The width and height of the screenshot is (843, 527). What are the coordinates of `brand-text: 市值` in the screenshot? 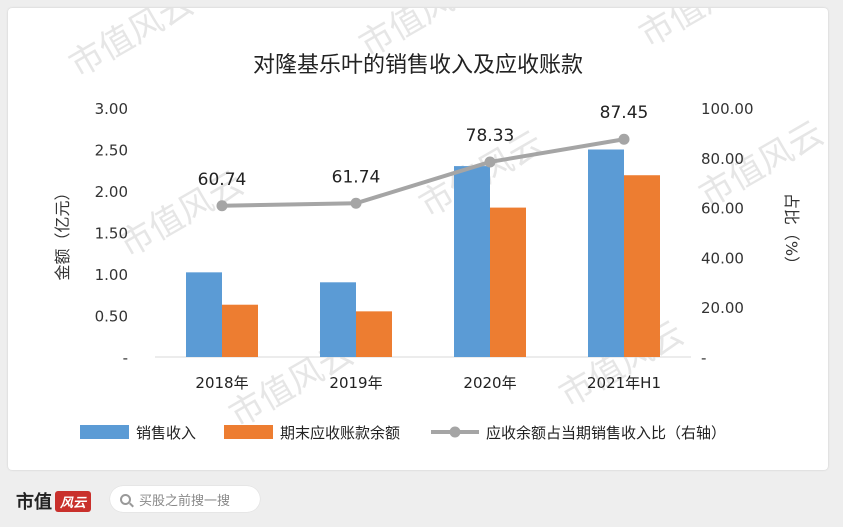 It's located at (34, 502).